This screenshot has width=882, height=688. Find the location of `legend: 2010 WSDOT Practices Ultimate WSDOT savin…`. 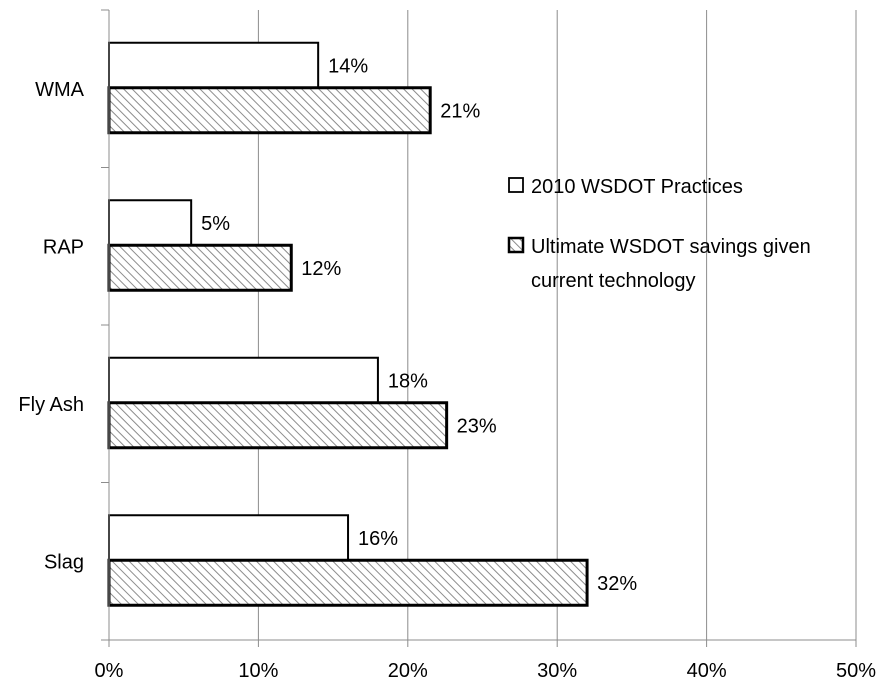

legend: 2010 WSDOT Practices Ultimate WSDOT savin… is located at coordinates (659, 234).